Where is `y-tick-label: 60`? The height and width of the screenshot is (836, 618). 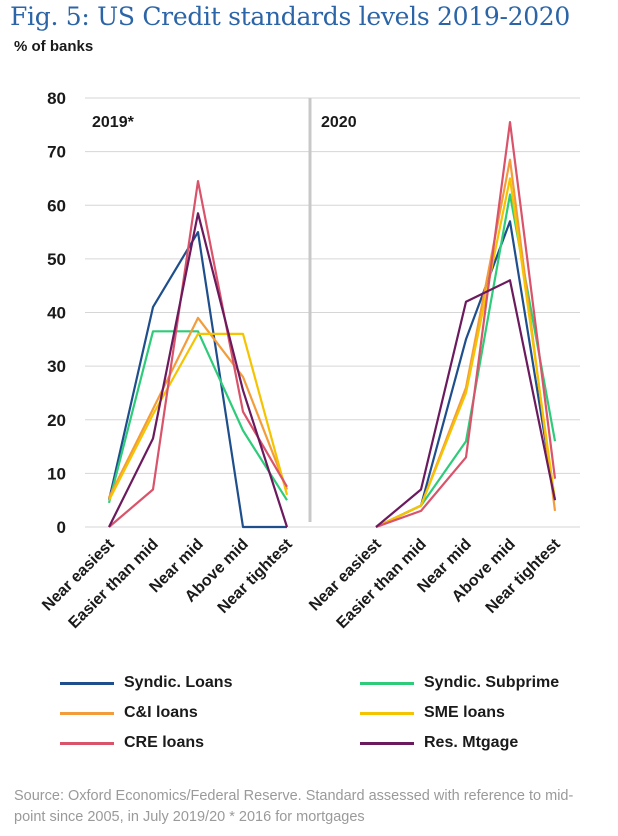
y-tick-label: 60 is located at coordinates (56, 205).